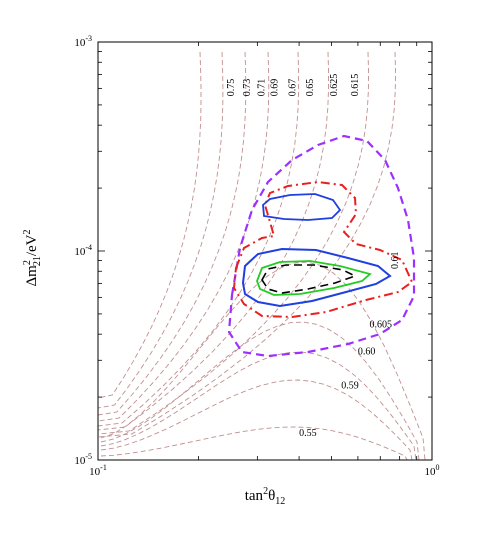 The height and width of the screenshot is (554, 485). I want to click on region-green-solid, so click(314, 278).